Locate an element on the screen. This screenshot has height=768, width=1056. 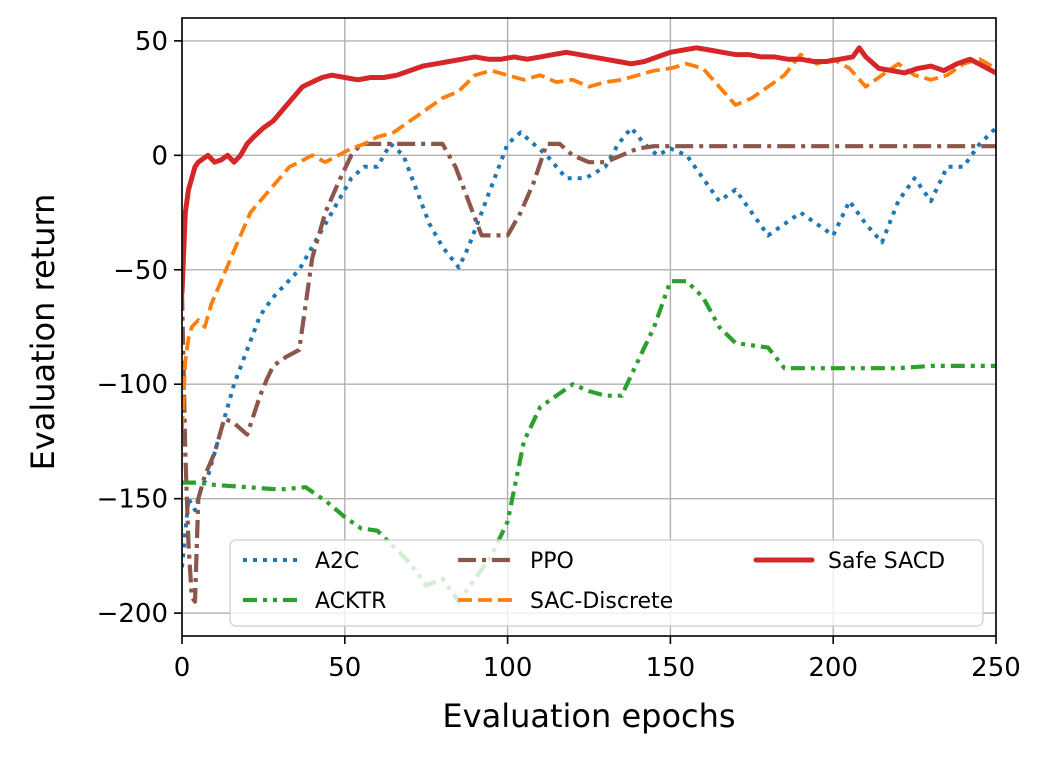
legend: A2C ACKTR PPO SAC-Discrete Safe SACD is located at coordinates (606, 583).